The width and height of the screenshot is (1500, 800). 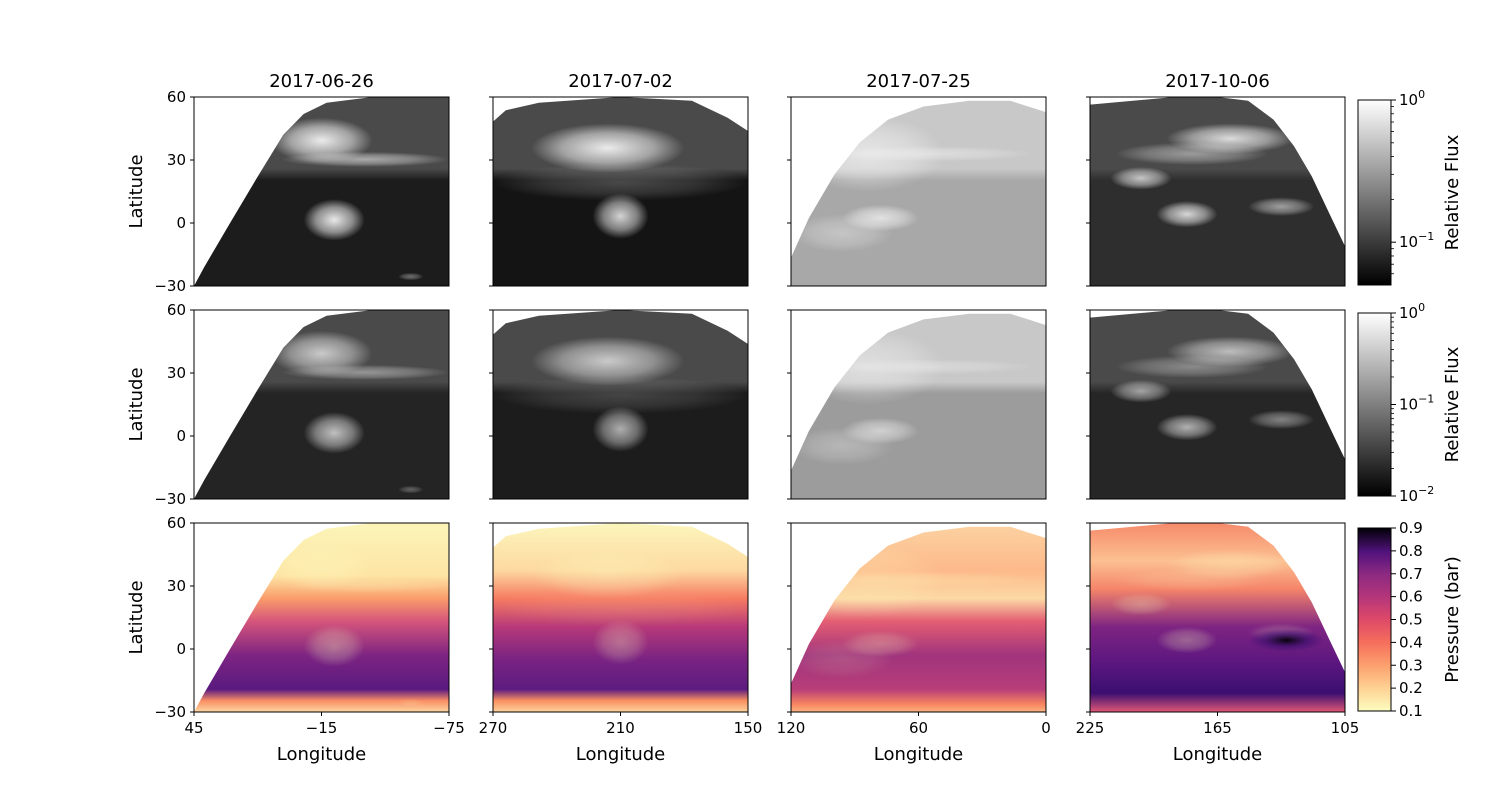 I want to click on panel-r1-c3: 2017-07-25, so click(x=917, y=179).